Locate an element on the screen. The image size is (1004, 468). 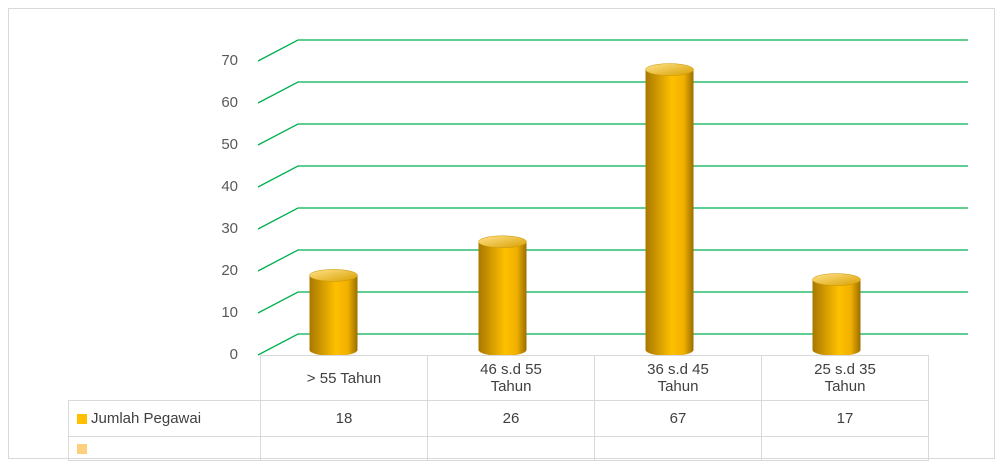
y-tick-label: 50 is located at coordinates (229, 144).